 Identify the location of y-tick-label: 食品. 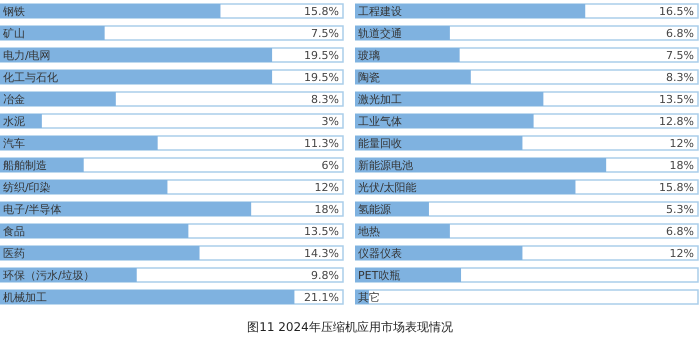
(14, 231).